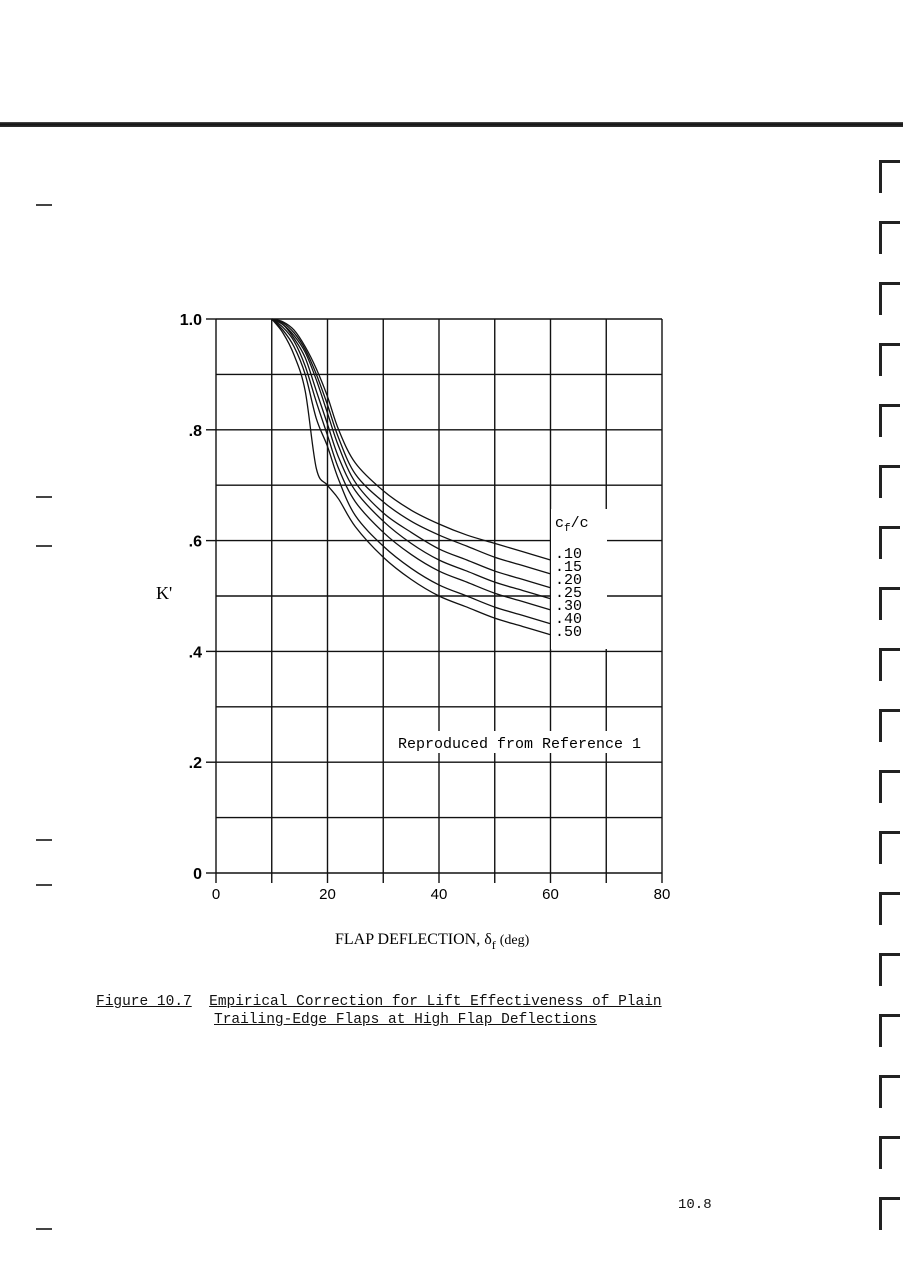 The height and width of the screenshot is (1277, 903). I want to click on x-tick-label: 0, so click(216, 894).